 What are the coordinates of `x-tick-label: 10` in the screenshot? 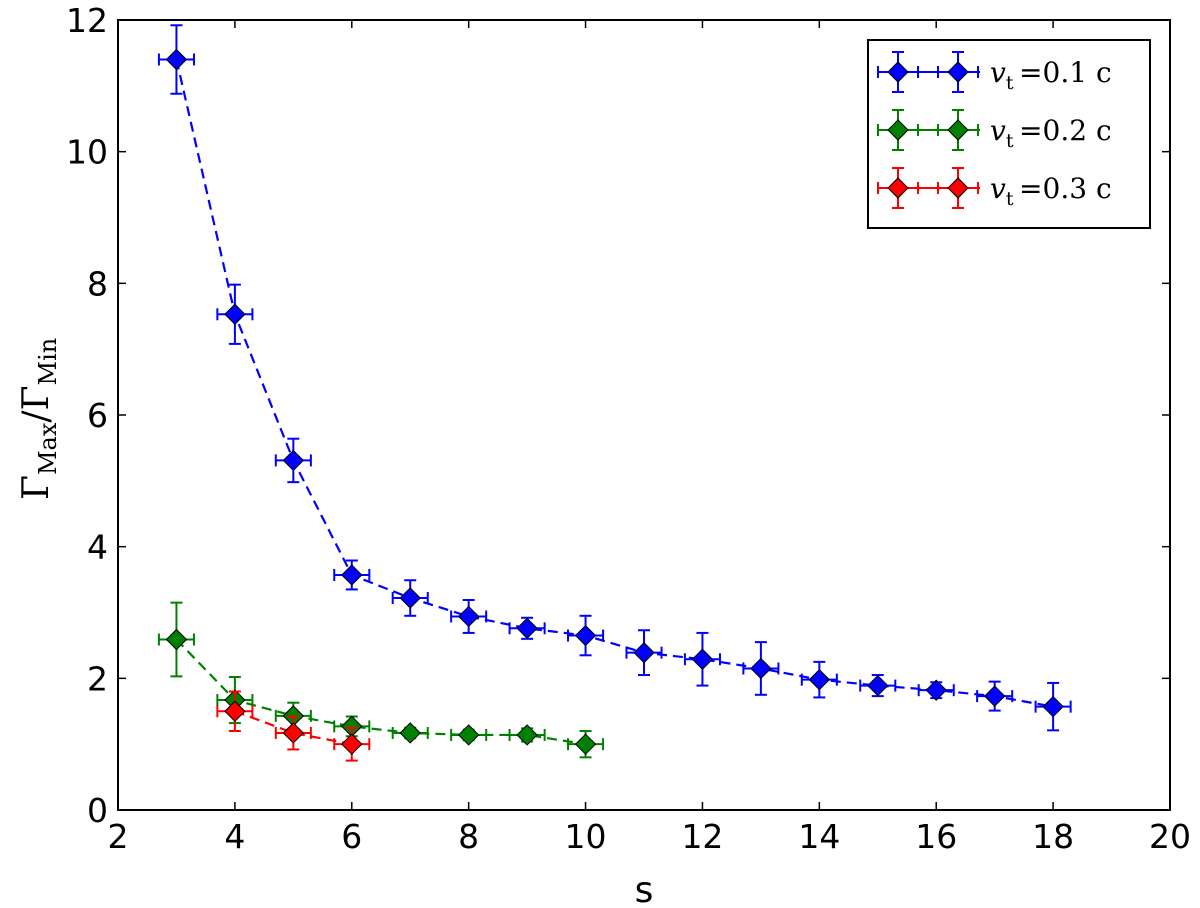 It's located at (586, 836).